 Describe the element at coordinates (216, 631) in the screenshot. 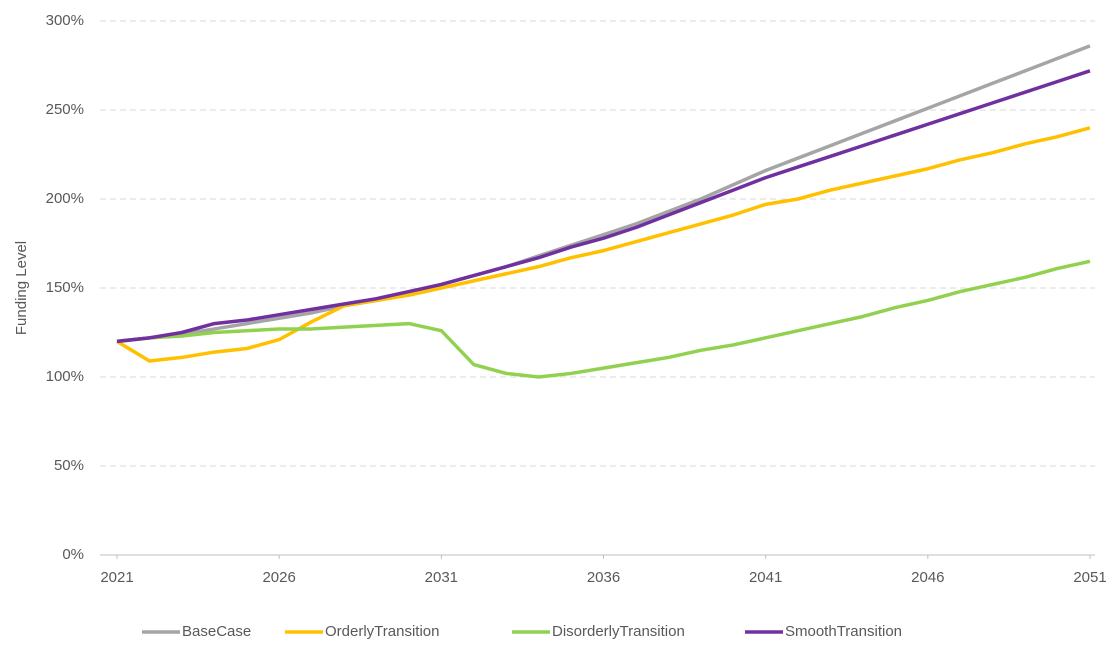

I see `legend-label: BaseCase` at that location.